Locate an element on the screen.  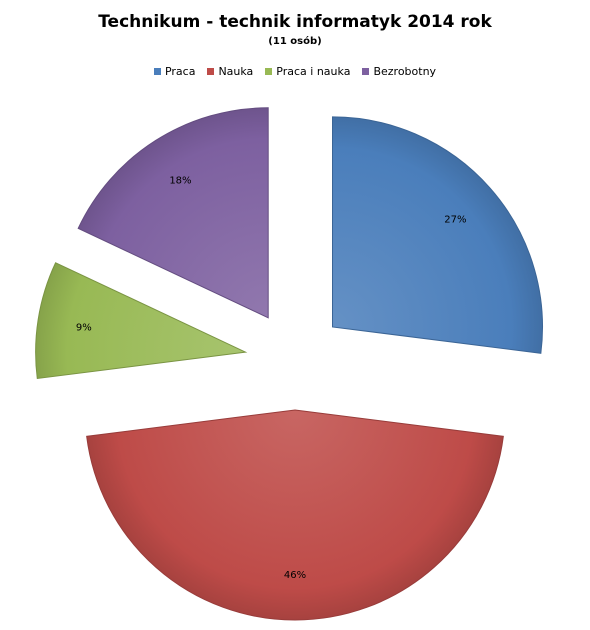
legend: Praca Nauka Praca i nauka Bezrobotny is located at coordinates (295, 71).